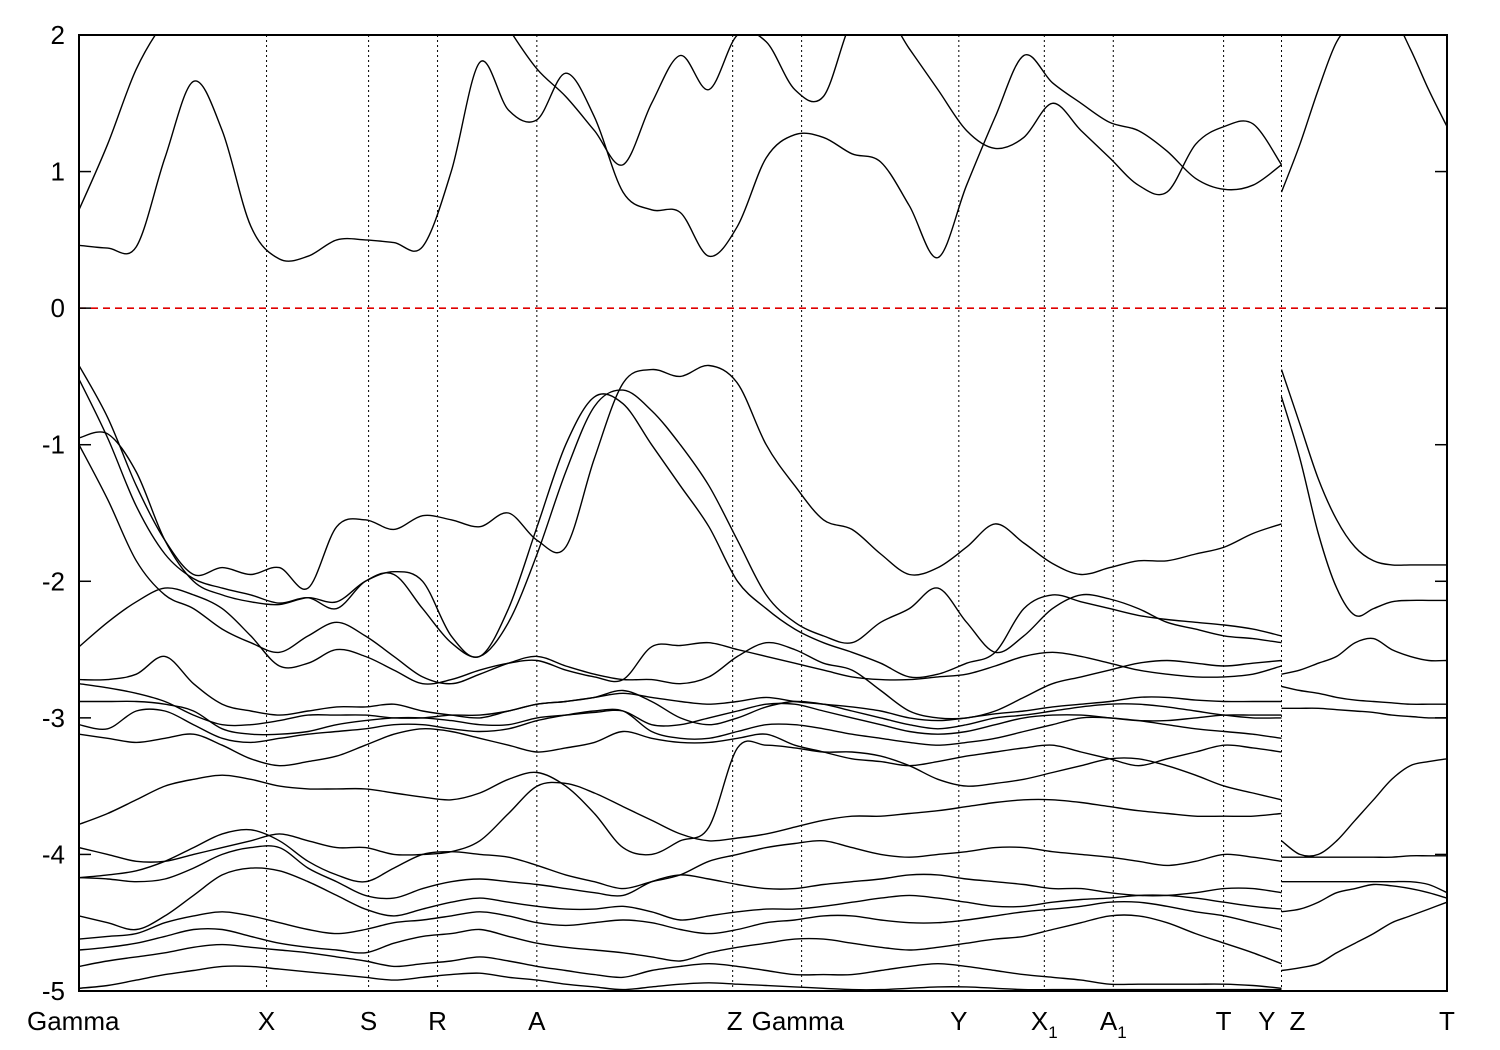 The height and width of the screenshot is (1050, 1500). I want to click on kpoint-label: X, so click(266, 1021).